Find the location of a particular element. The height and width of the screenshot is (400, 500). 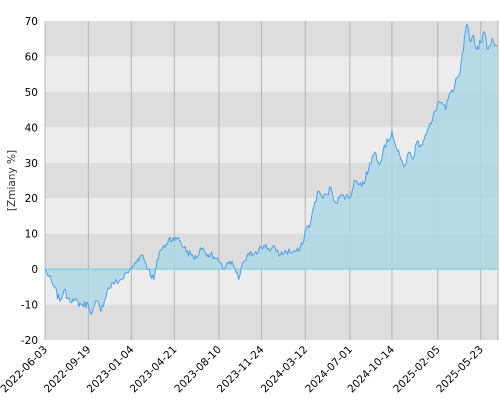

y-tick-label: -20 is located at coordinates (29, 341).